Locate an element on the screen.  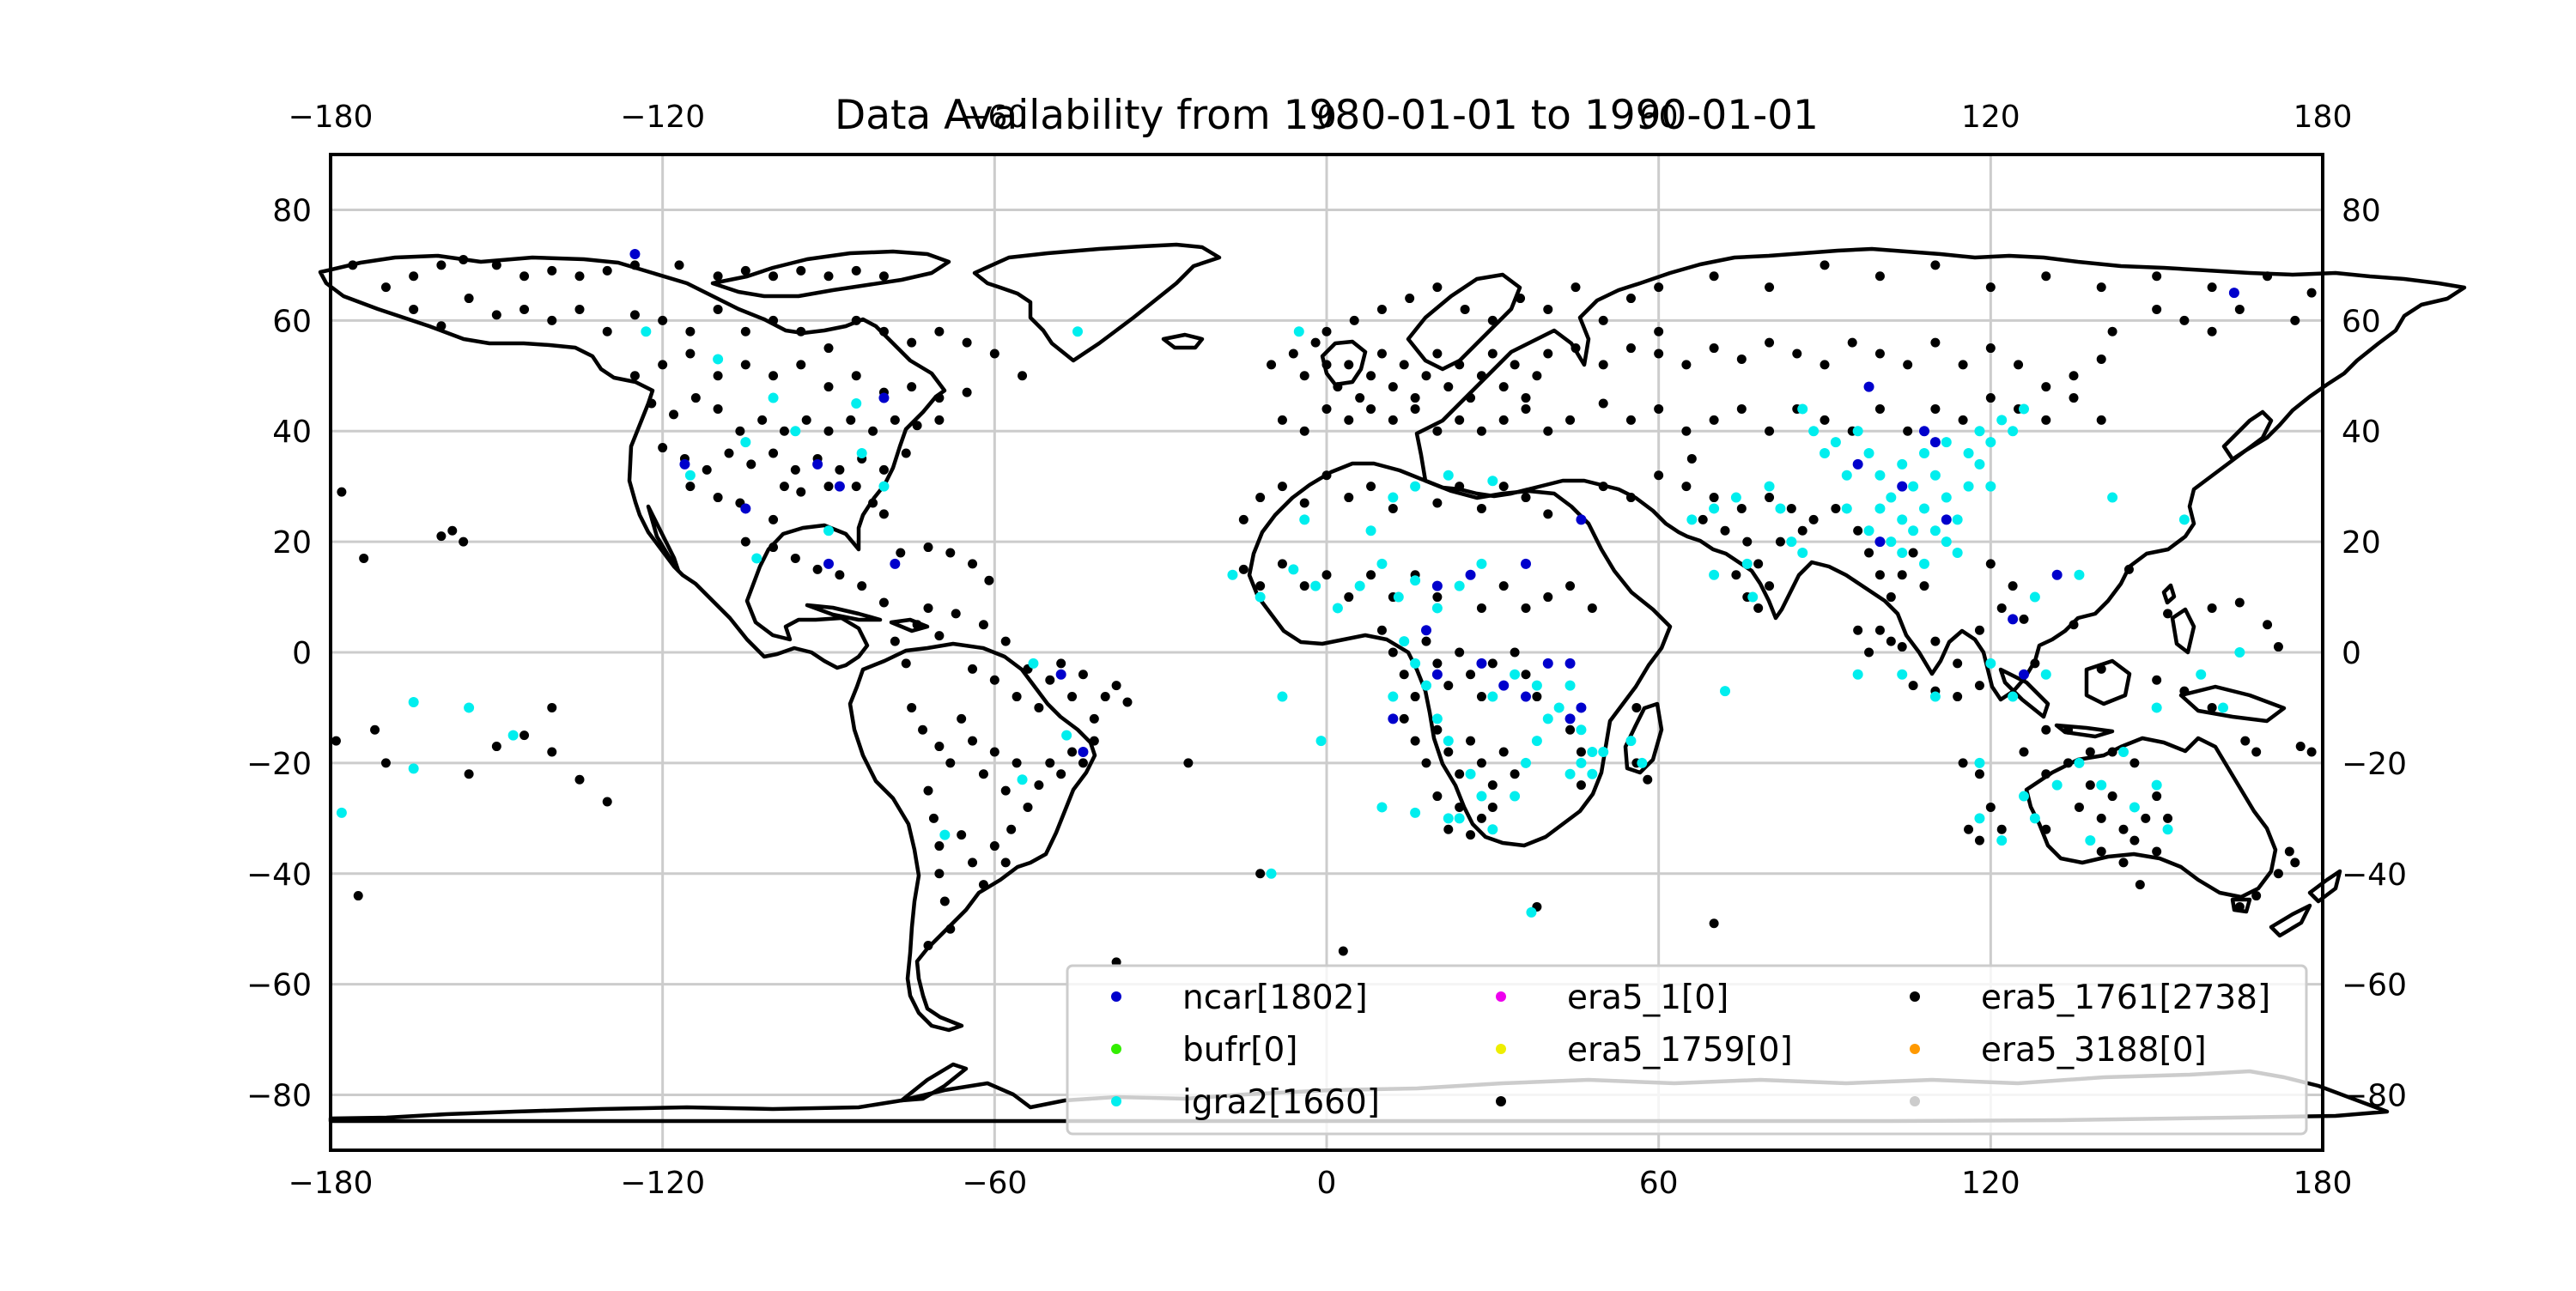
y-tick-label-left: 60 is located at coordinates (292, 322).